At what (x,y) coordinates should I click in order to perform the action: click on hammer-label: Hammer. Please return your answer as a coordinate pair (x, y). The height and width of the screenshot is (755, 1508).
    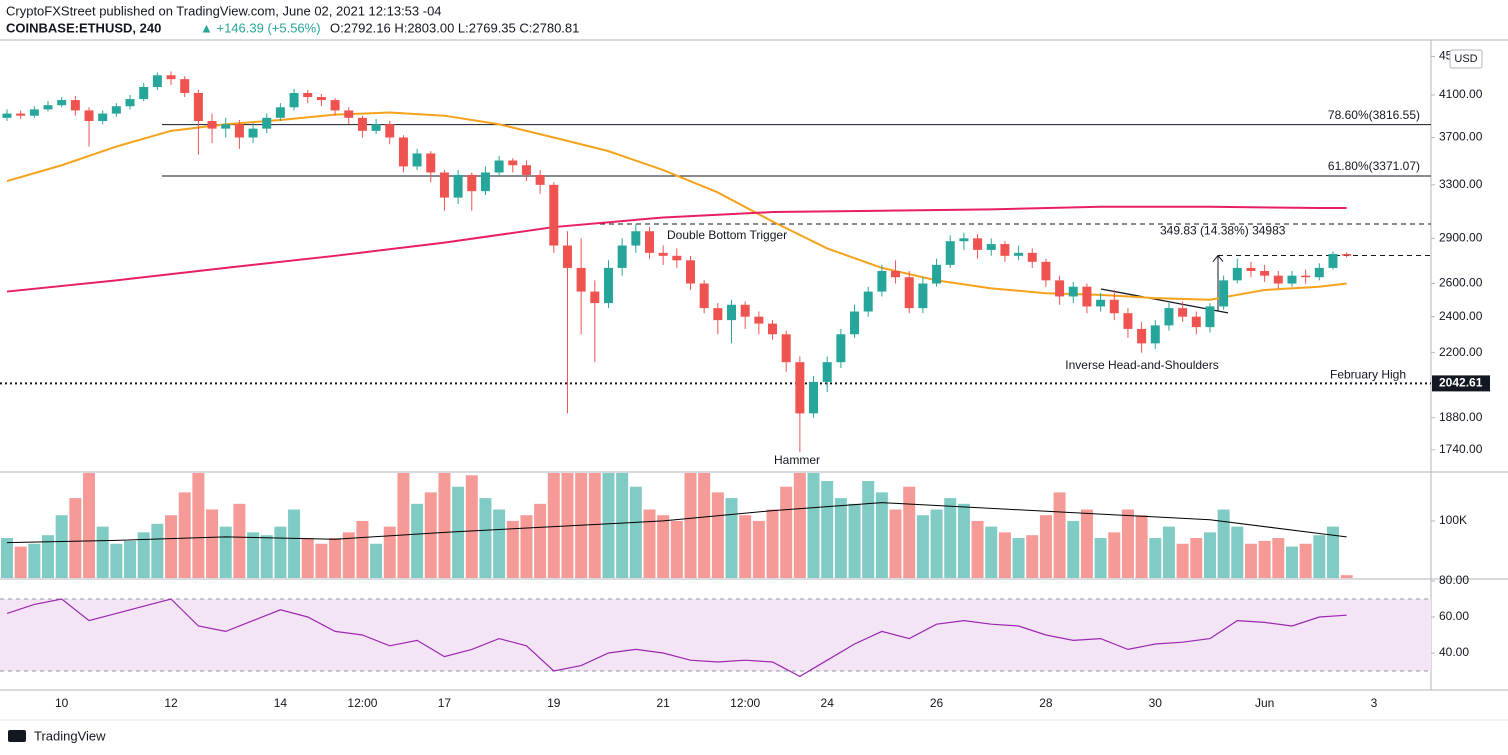
    Looking at the image, I should click on (797, 460).